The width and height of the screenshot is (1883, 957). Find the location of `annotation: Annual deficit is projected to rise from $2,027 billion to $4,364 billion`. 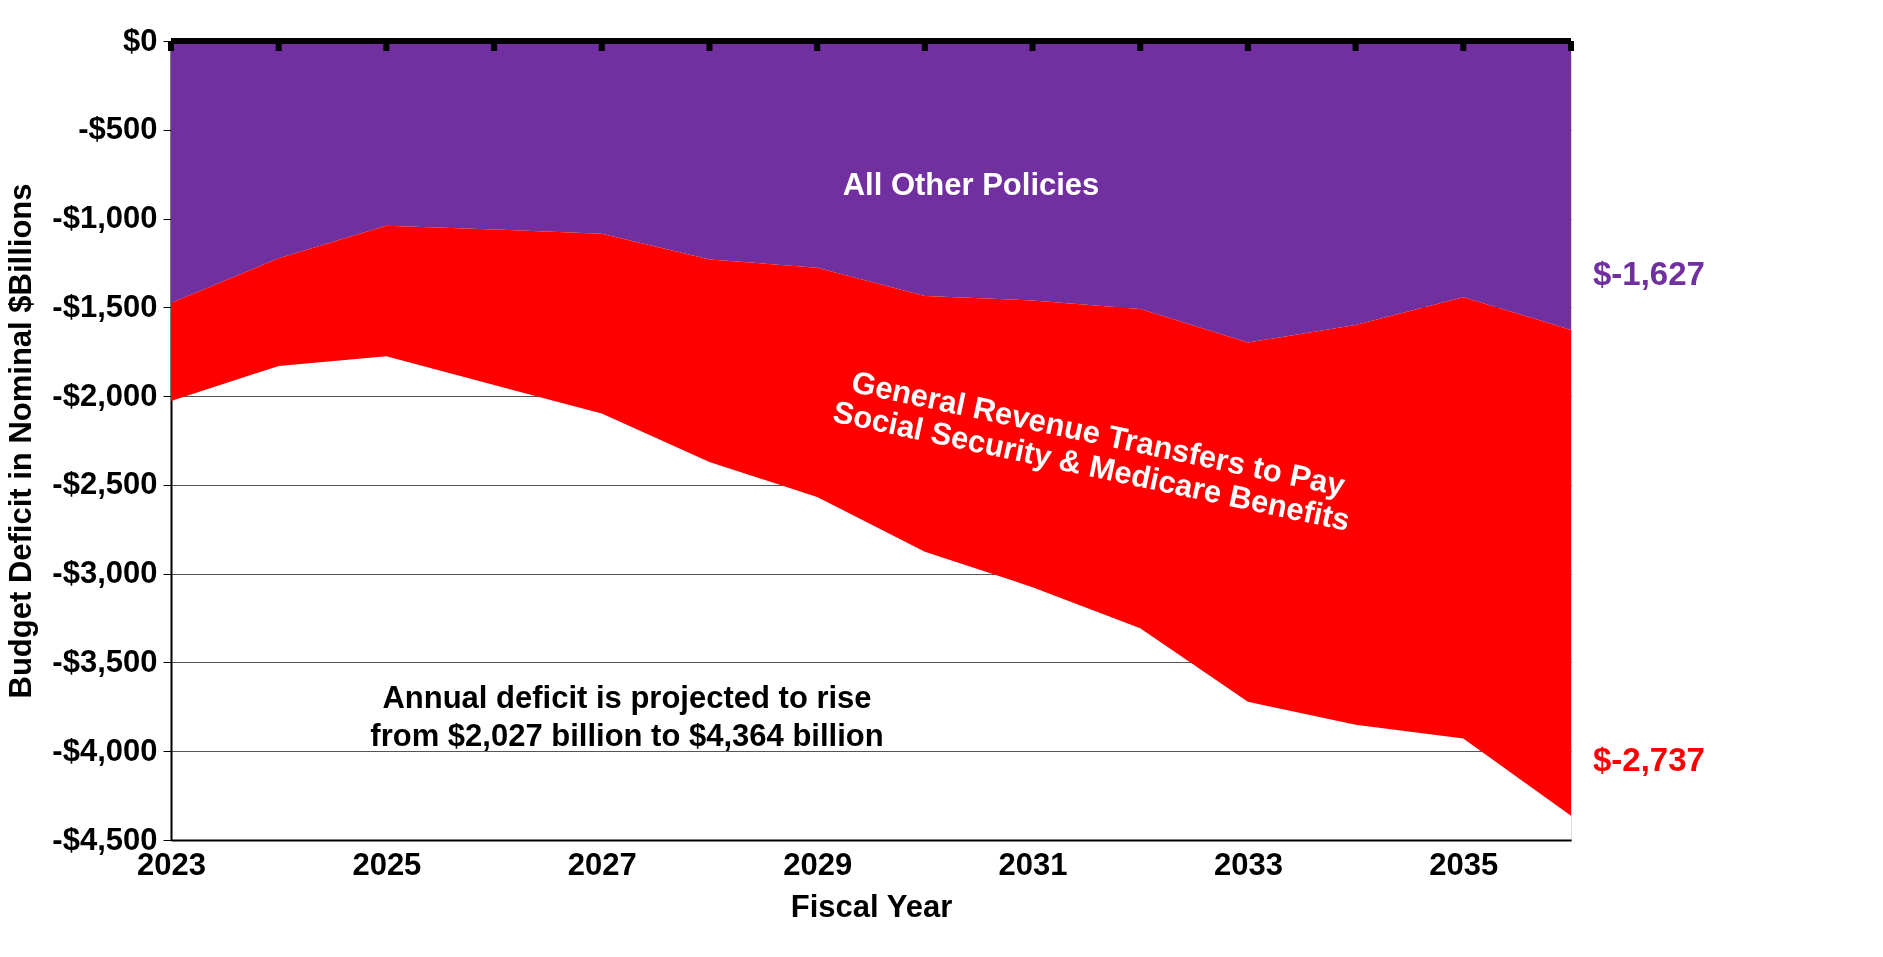

annotation: Annual deficit is projected to rise from $2,027 billion to $4,364 billion is located at coordinates (627, 716).